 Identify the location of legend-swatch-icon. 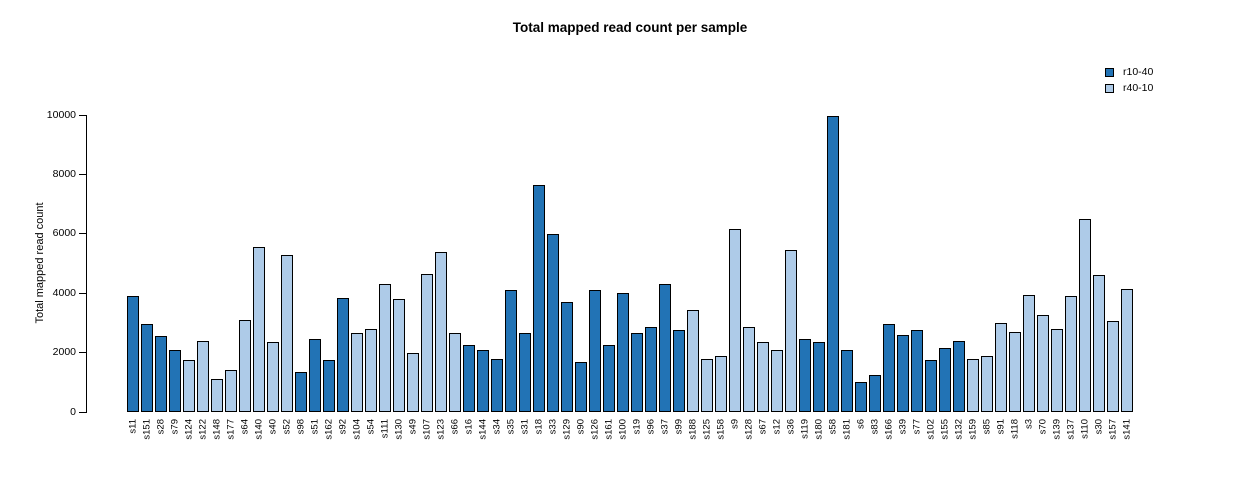
(1109, 72).